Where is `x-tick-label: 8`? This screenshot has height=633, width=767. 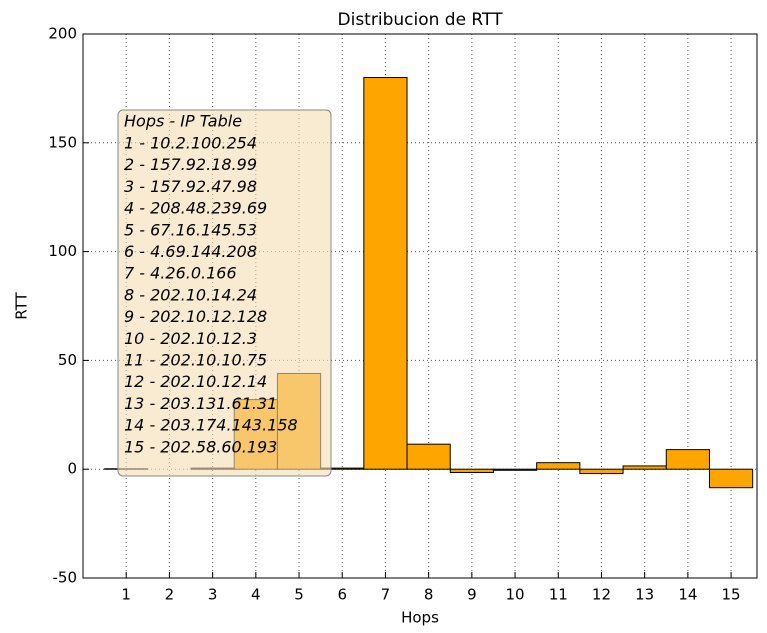
x-tick-label: 8 is located at coordinates (429, 595).